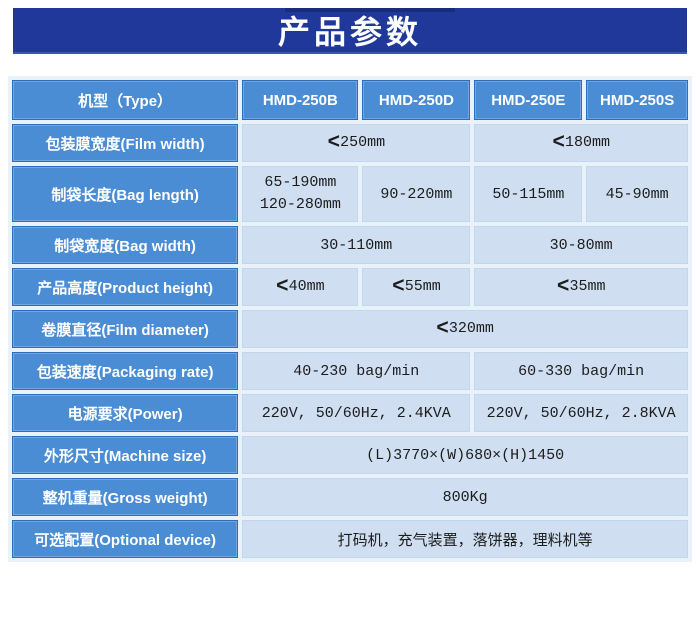 This screenshot has width=700, height=624. I want to click on value-cell: (L)3770×(W)680×(H)1450, so click(465, 455).